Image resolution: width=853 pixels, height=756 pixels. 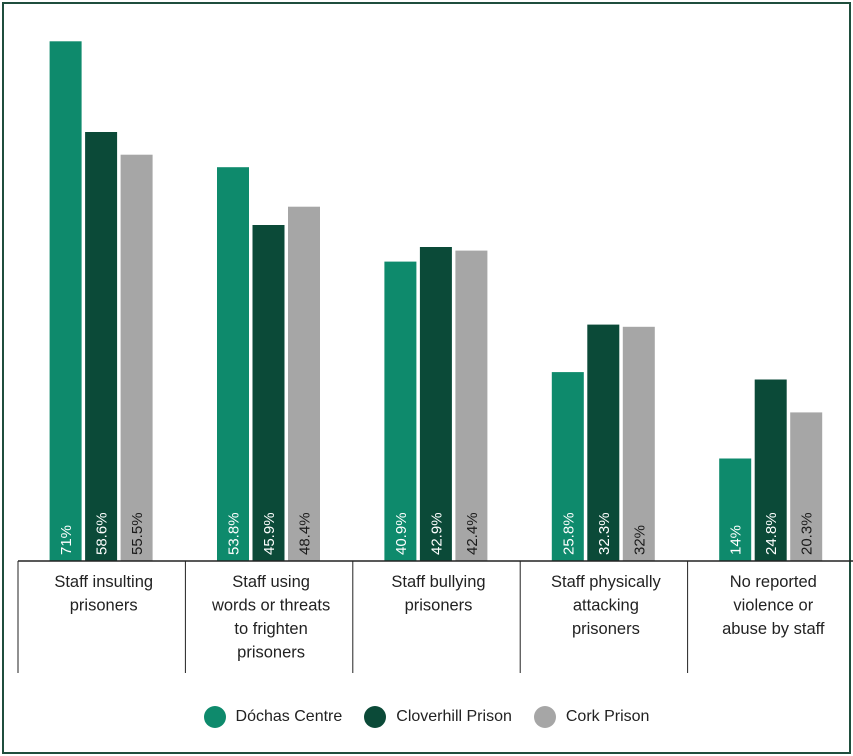 What do you see at coordinates (137, 533) in the screenshot?
I see `bar-value-label-cork-0: 55.5%` at bounding box center [137, 533].